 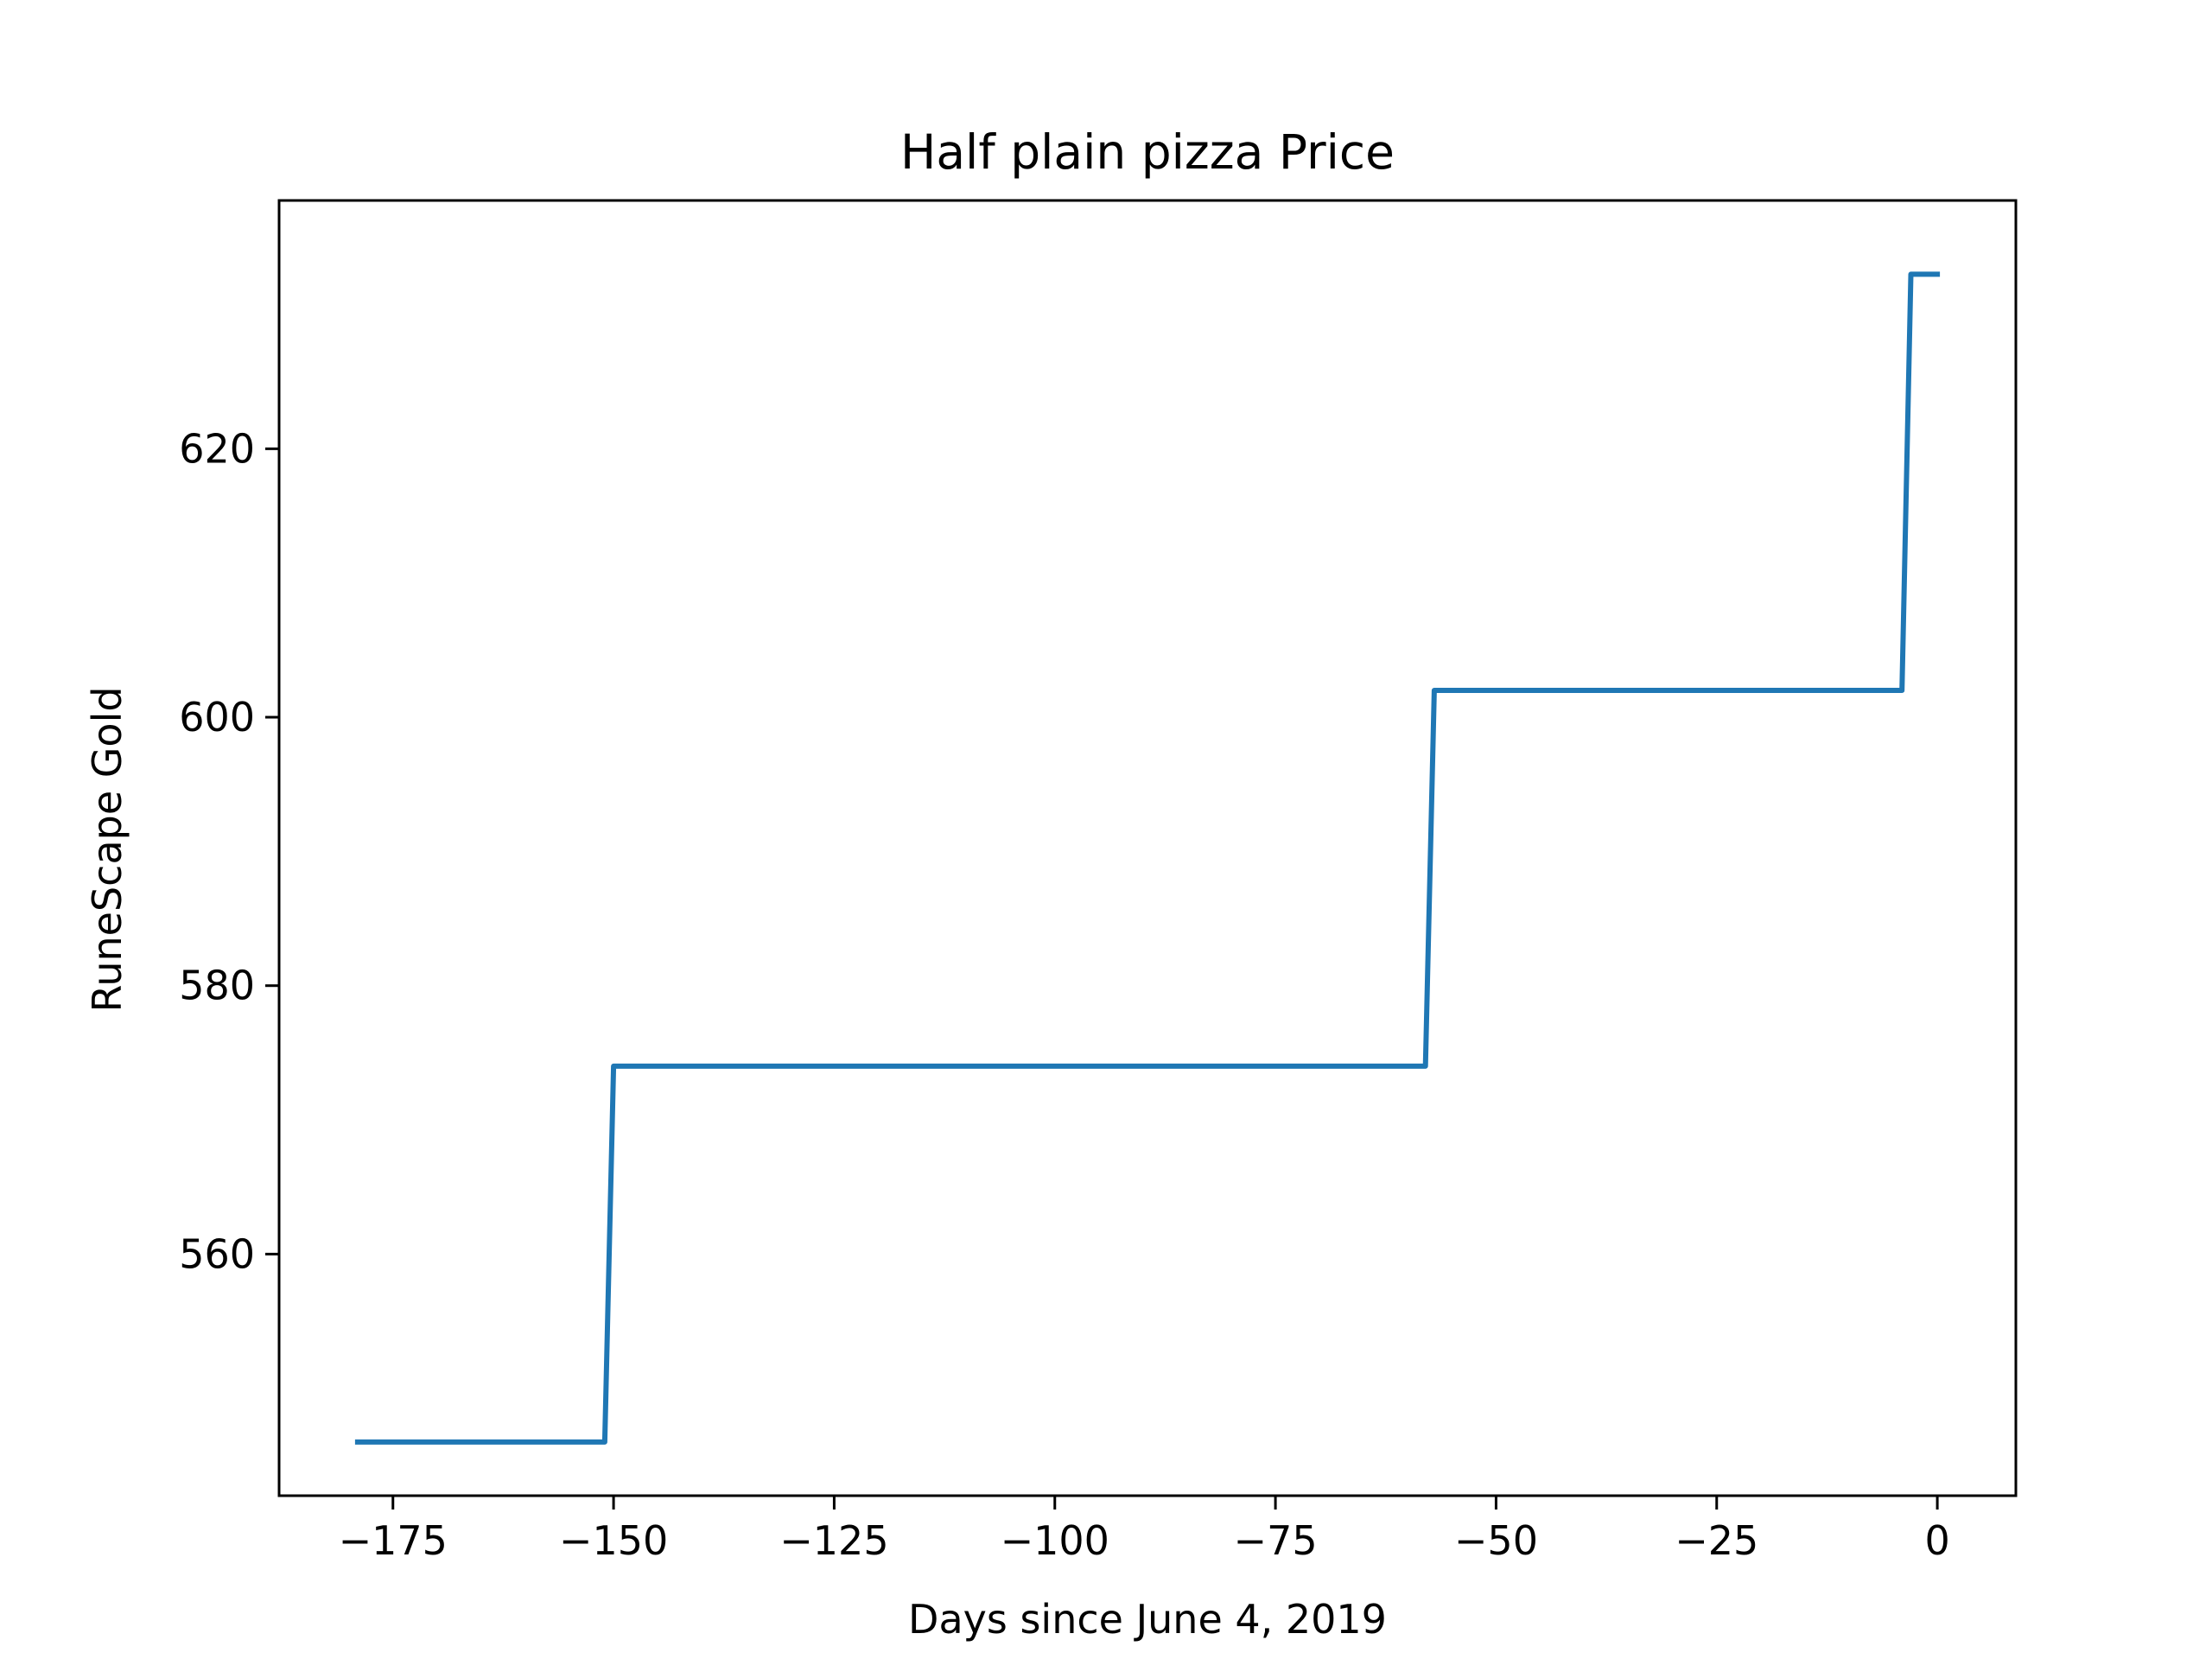 I want to click on x-tick-label: −100, so click(x=1055, y=1540).